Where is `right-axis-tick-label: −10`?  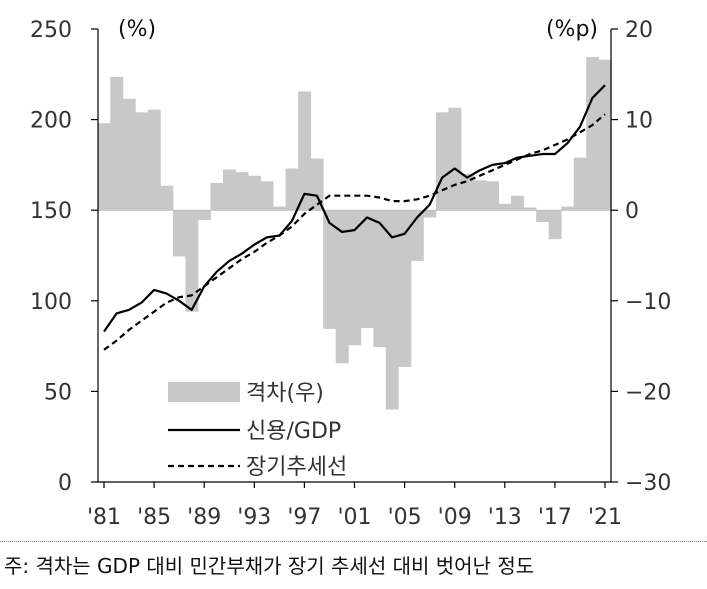 right-axis-tick-label: −10 is located at coordinates (648, 302).